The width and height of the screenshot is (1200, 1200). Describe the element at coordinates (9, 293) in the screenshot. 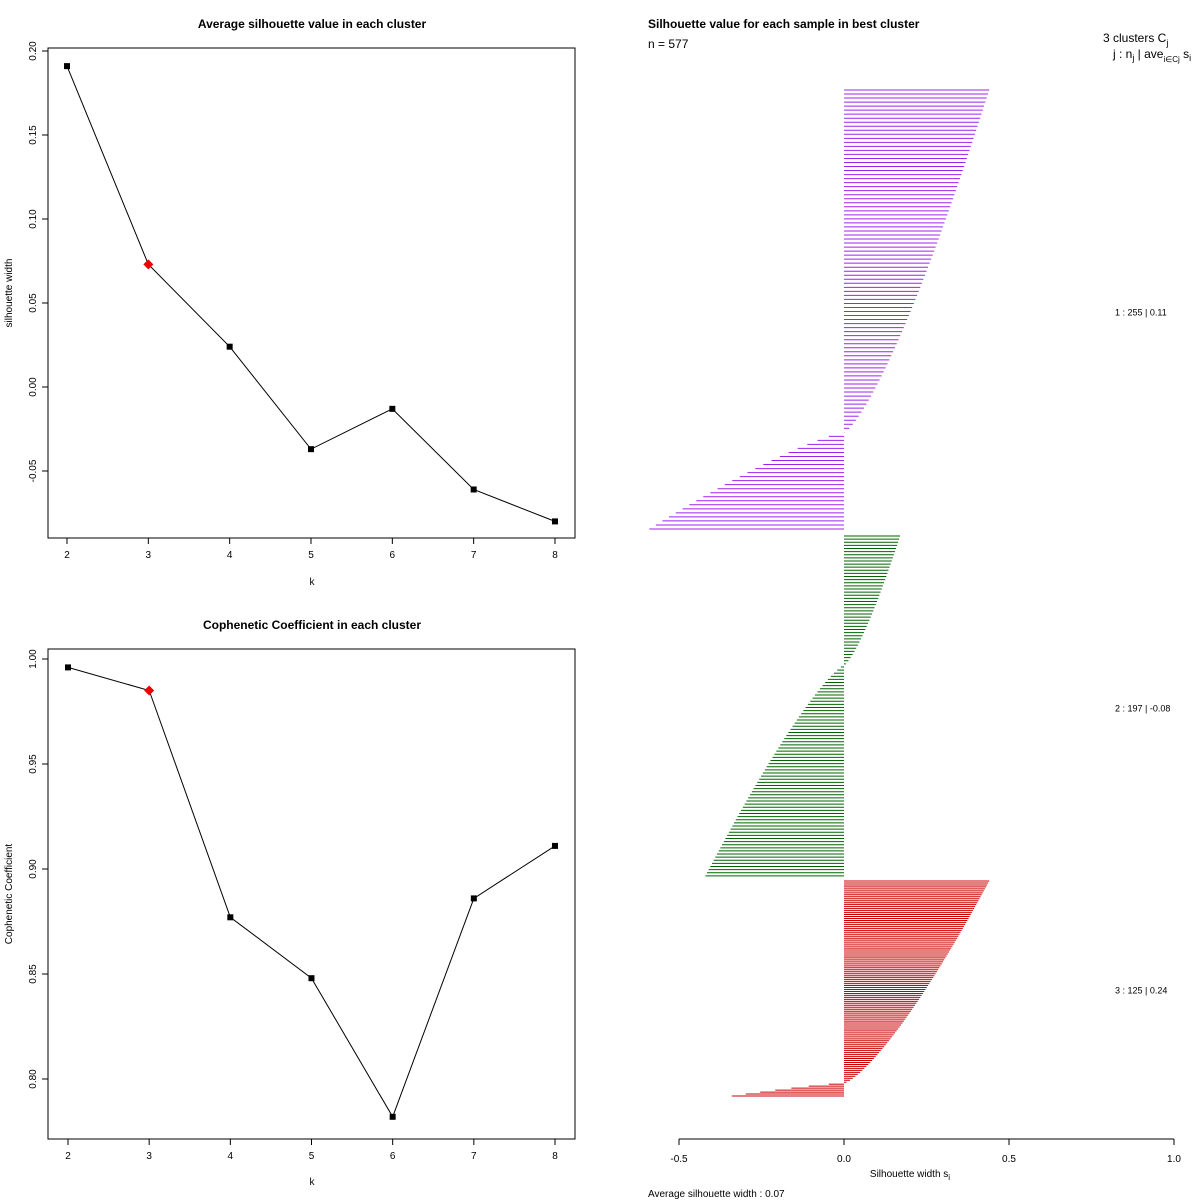

I see `y-axis-label: silhouette width` at that location.